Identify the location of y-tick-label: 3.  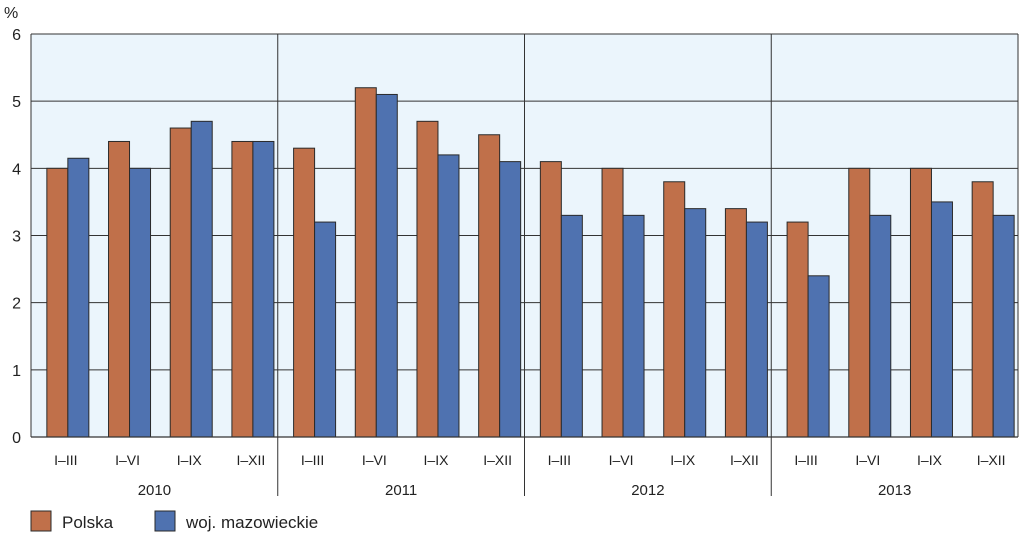
(16, 237).